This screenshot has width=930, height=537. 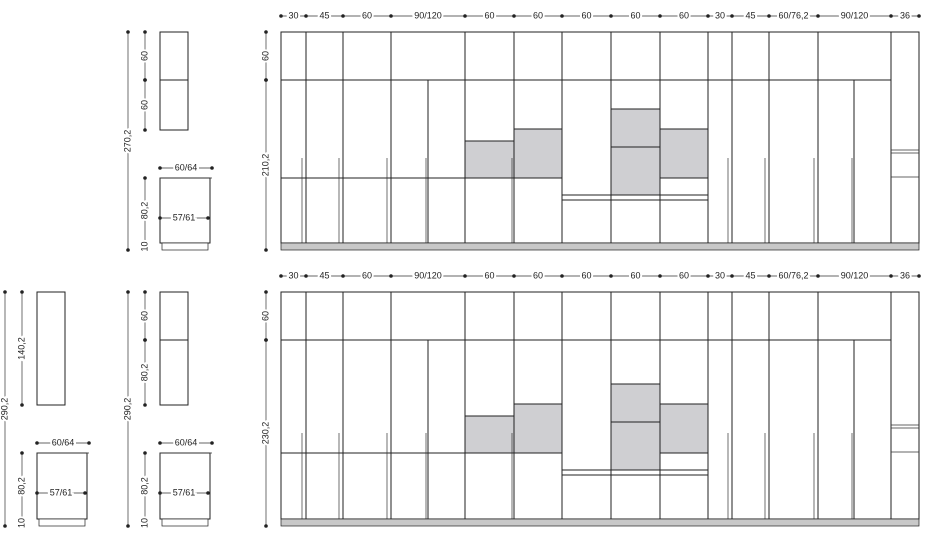 I want to click on dim-label: 290,2, so click(x=127, y=409).